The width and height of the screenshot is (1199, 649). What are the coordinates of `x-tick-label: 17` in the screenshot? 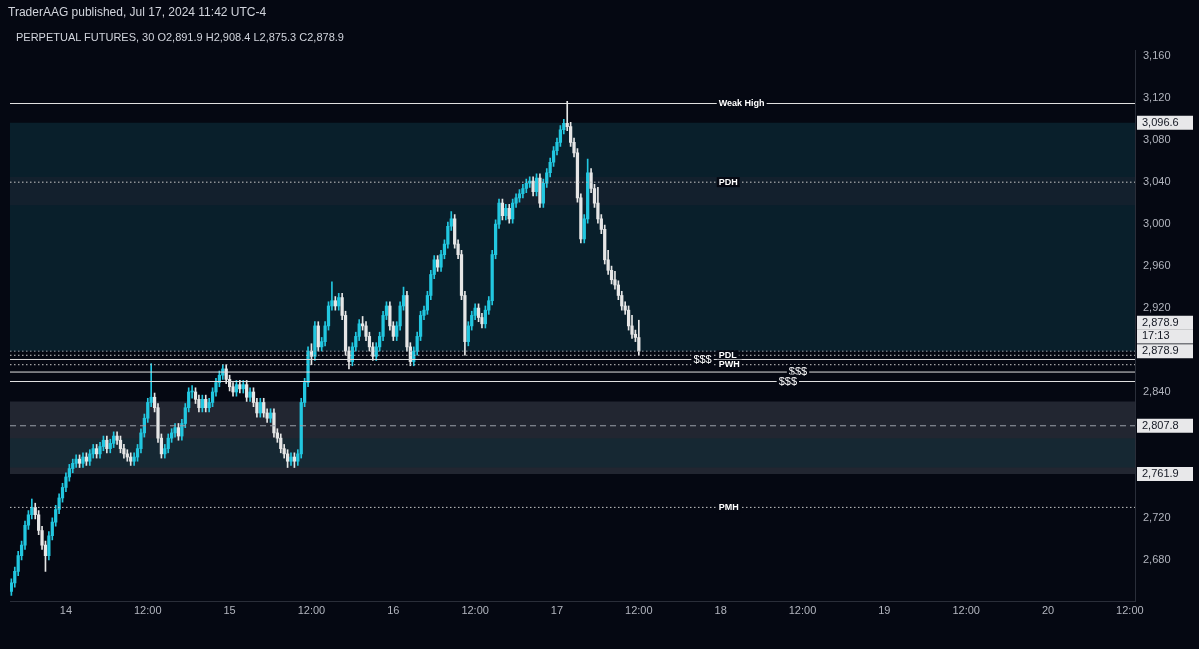 It's located at (557, 610).